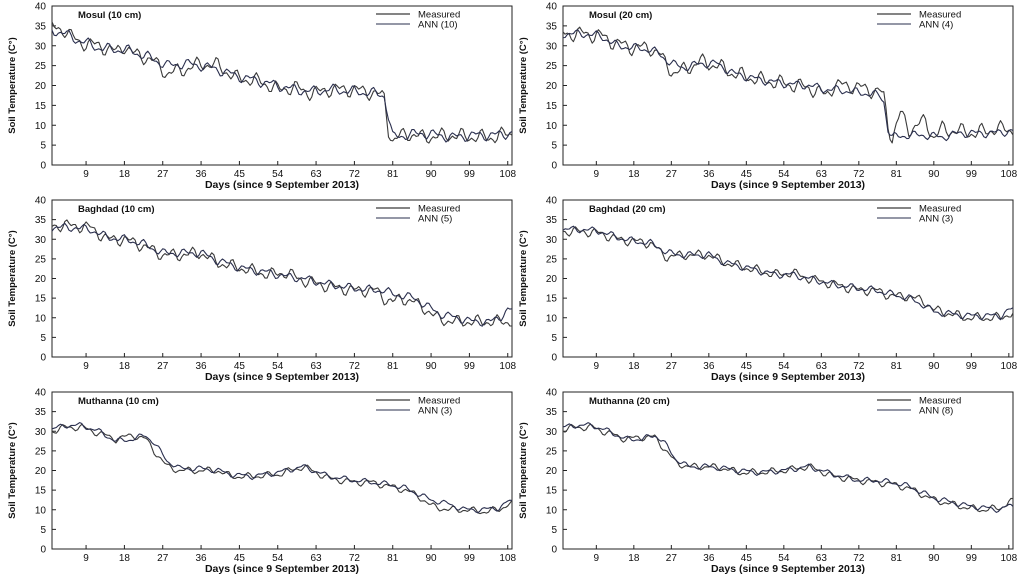 The image size is (1024, 576). What do you see at coordinates (435, 411) in the screenshot?
I see `legend-label: ANN (3)` at bounding box center [435, 411].